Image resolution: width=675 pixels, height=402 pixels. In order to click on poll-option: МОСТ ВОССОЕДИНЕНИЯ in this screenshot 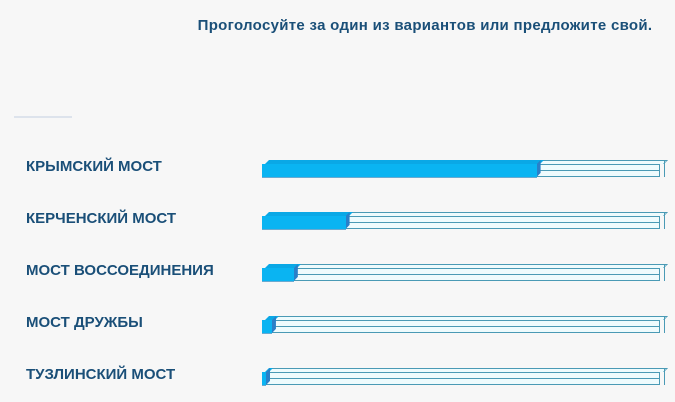, I will do `click(337, 271)`.